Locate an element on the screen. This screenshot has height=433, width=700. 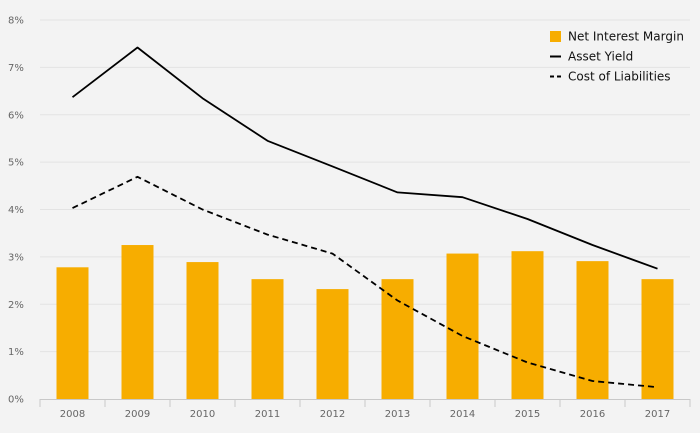
x-tick-label-2014: 2014 is located at coordinates (462, 414).